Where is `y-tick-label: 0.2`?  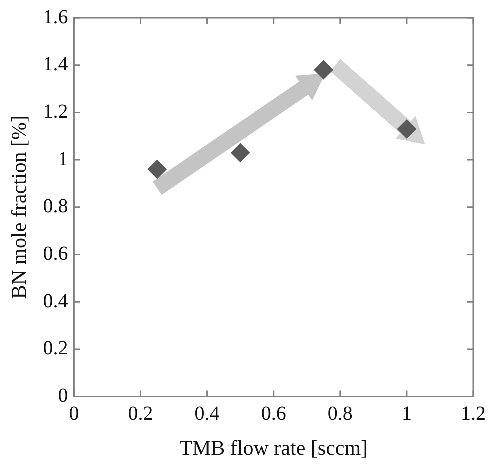
y-tick-label: 0.2 is located at coordinates (55, 349).